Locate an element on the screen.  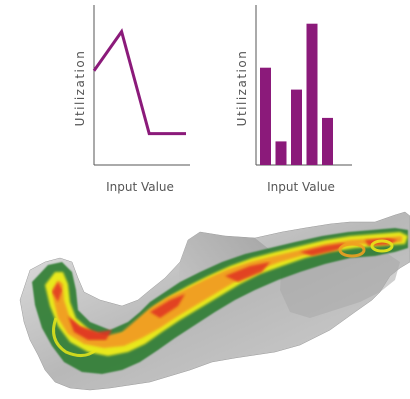
bar-chart: Utilization Input Value is located at coordinates (293, 99).